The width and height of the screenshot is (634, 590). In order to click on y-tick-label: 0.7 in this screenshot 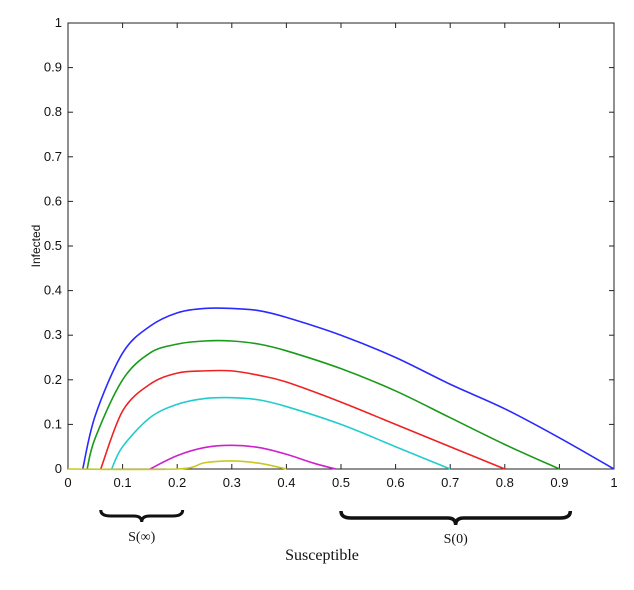, I will do `click(53, 156)`.